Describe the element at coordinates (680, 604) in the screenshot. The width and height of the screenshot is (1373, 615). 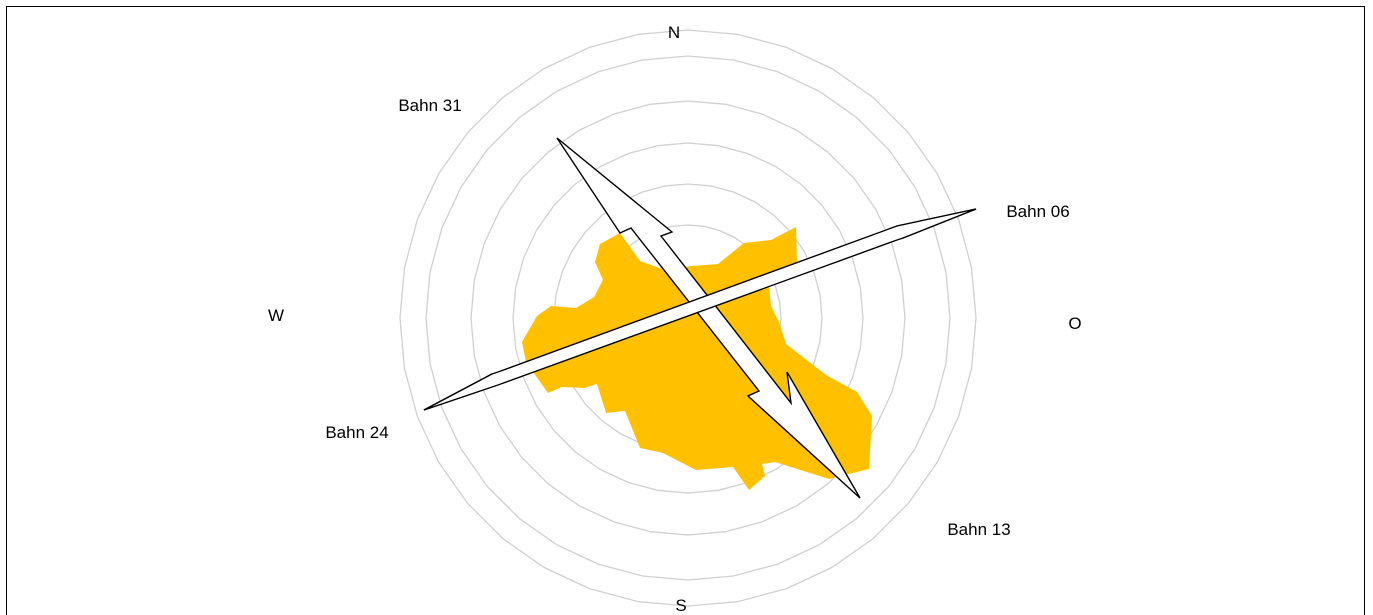
I see `compass-south-label: S` at that location.